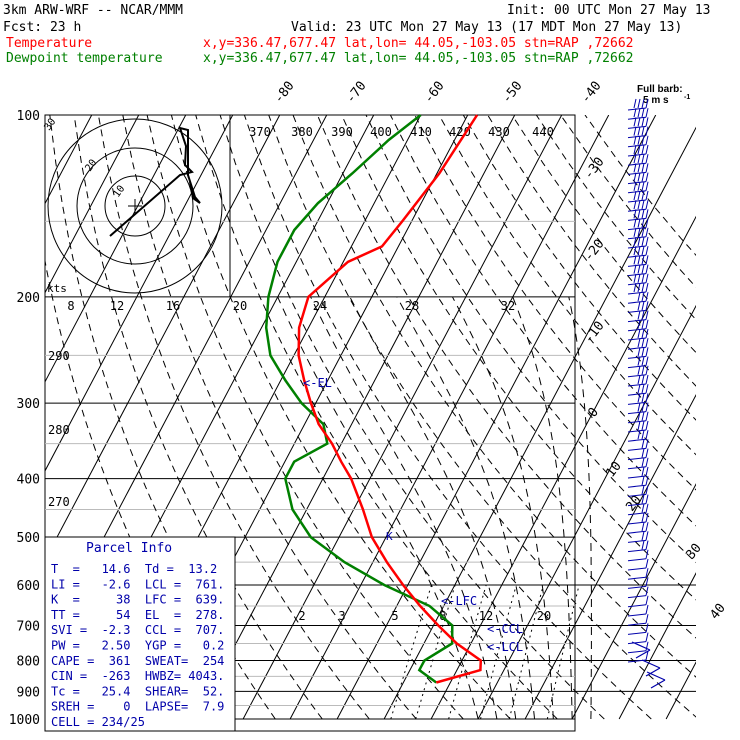 Image resolution: width=740 pixels, height=740 pixels. What do you see at coordinates (84, 58) in the screenshot?
I see `dewpoint-legend: Dewpoint temperature` at bounding box center [84, 58].